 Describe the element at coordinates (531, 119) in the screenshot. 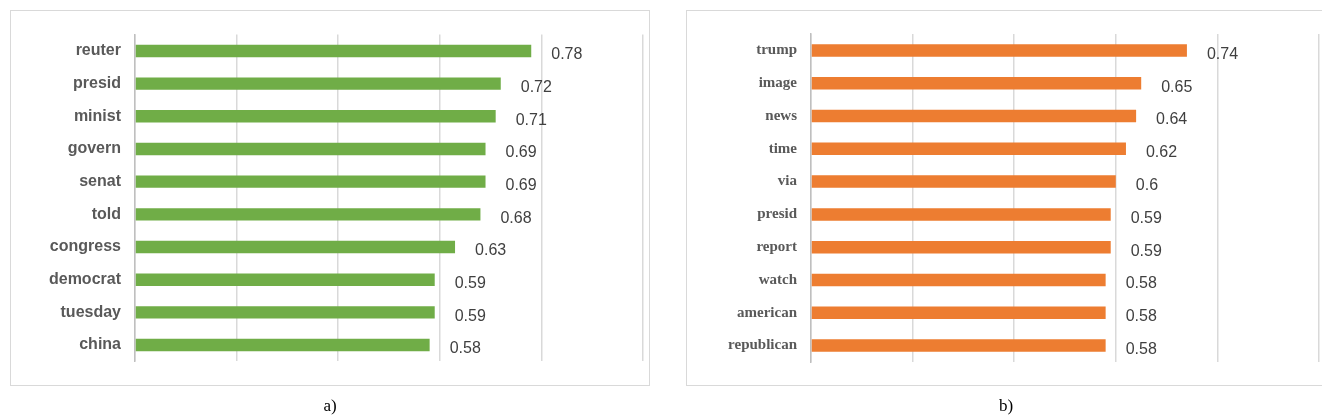

I see `data-label: 0.71` at that location.